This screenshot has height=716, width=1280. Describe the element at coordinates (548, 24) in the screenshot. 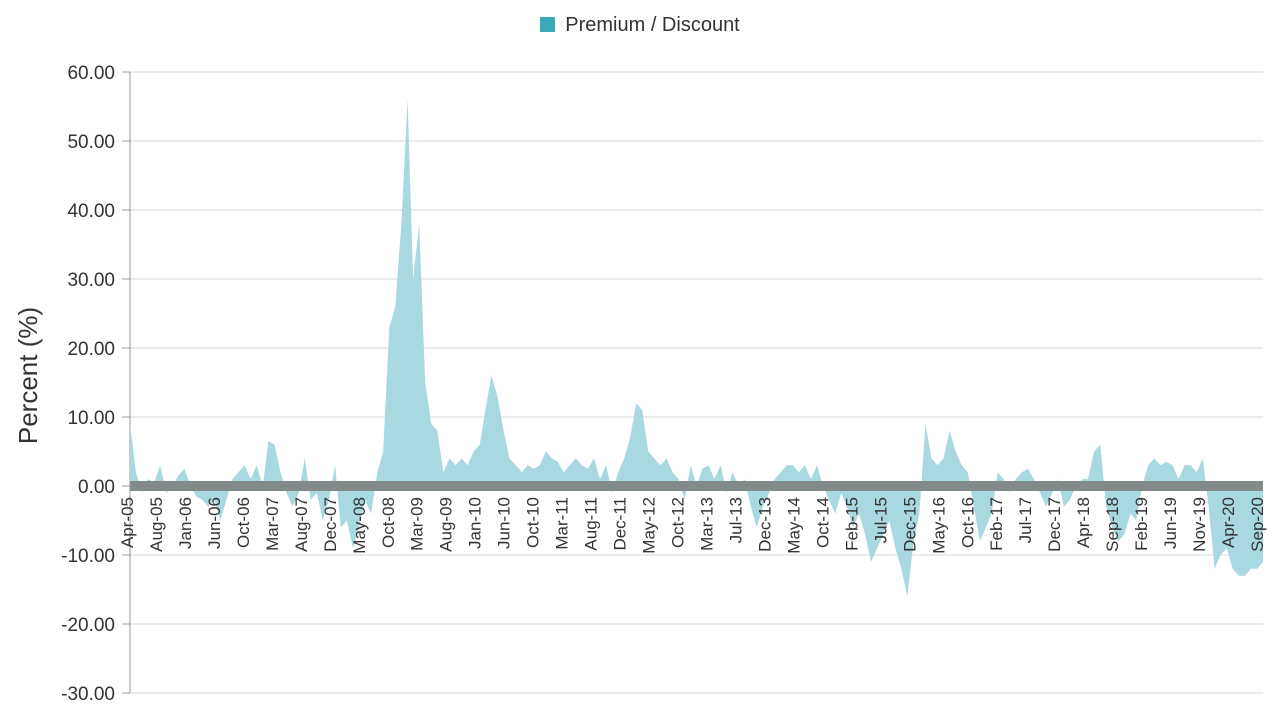

I see `legend-swatch` at that location.